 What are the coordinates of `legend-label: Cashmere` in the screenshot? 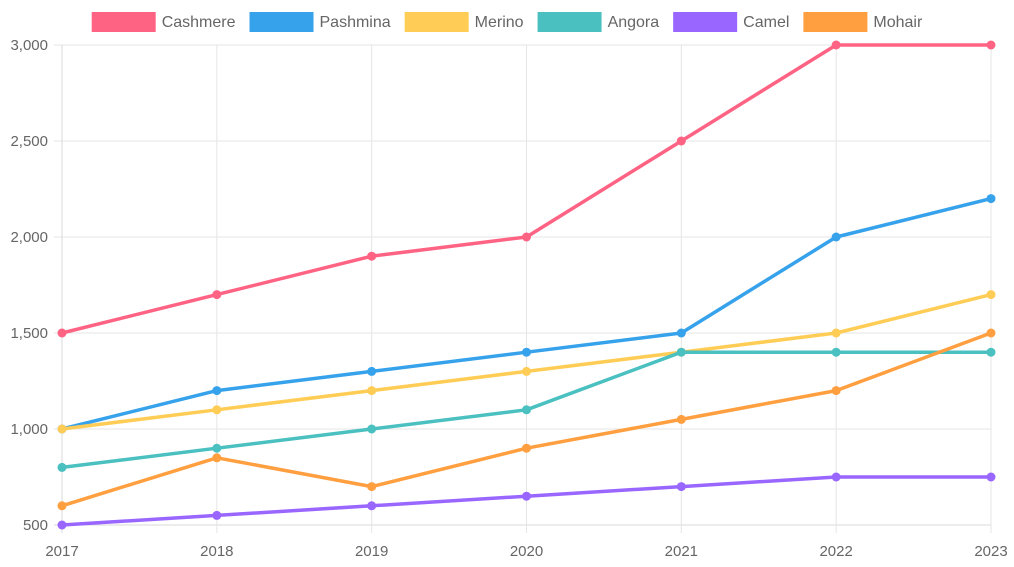 It's located at (199, 22).